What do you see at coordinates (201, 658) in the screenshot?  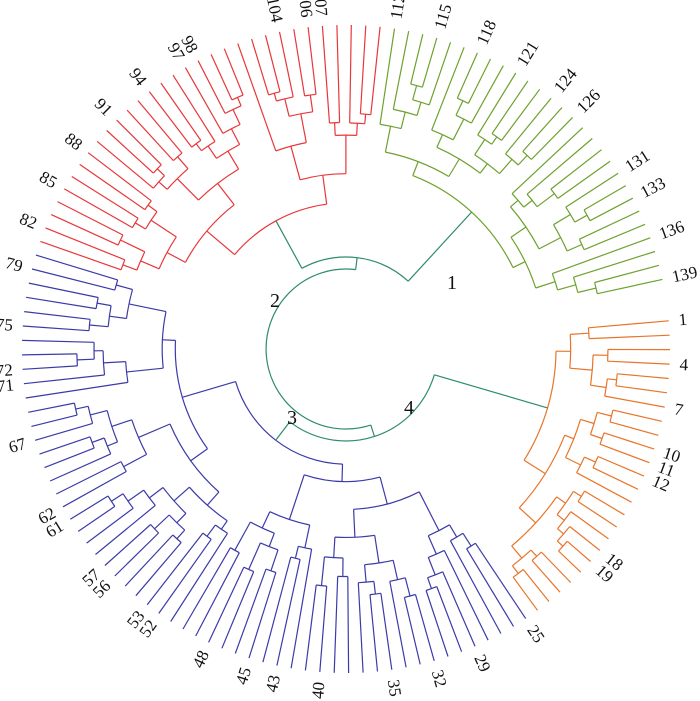 I see `tip-label: 48` at bounding box center [201, 658].